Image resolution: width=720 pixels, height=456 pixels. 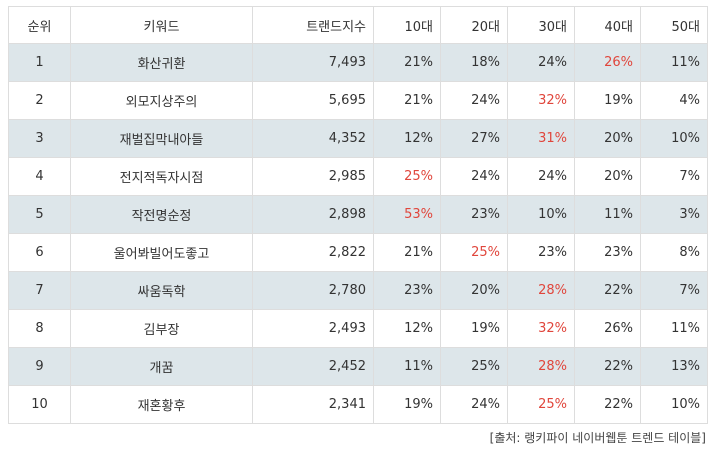 What do you see at coordinates (607, 100) in the screenshot?
I see `age-40s-cell: 19%` at bounding box center [607, 100].